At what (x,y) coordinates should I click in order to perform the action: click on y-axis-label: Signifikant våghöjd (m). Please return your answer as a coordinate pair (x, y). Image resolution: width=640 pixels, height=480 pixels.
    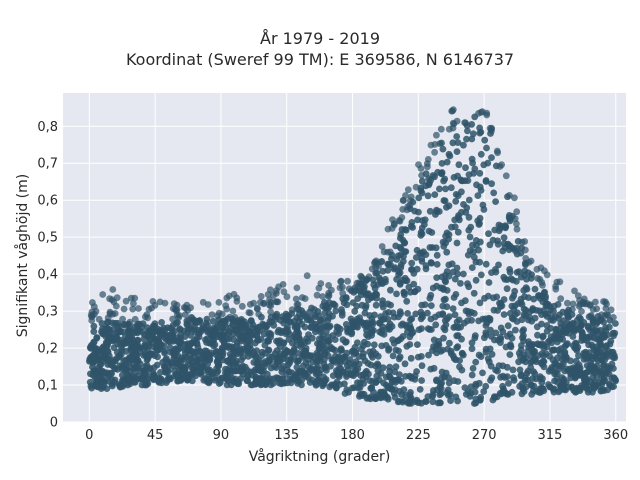
    Looking at the image, I should click on (22, 255).